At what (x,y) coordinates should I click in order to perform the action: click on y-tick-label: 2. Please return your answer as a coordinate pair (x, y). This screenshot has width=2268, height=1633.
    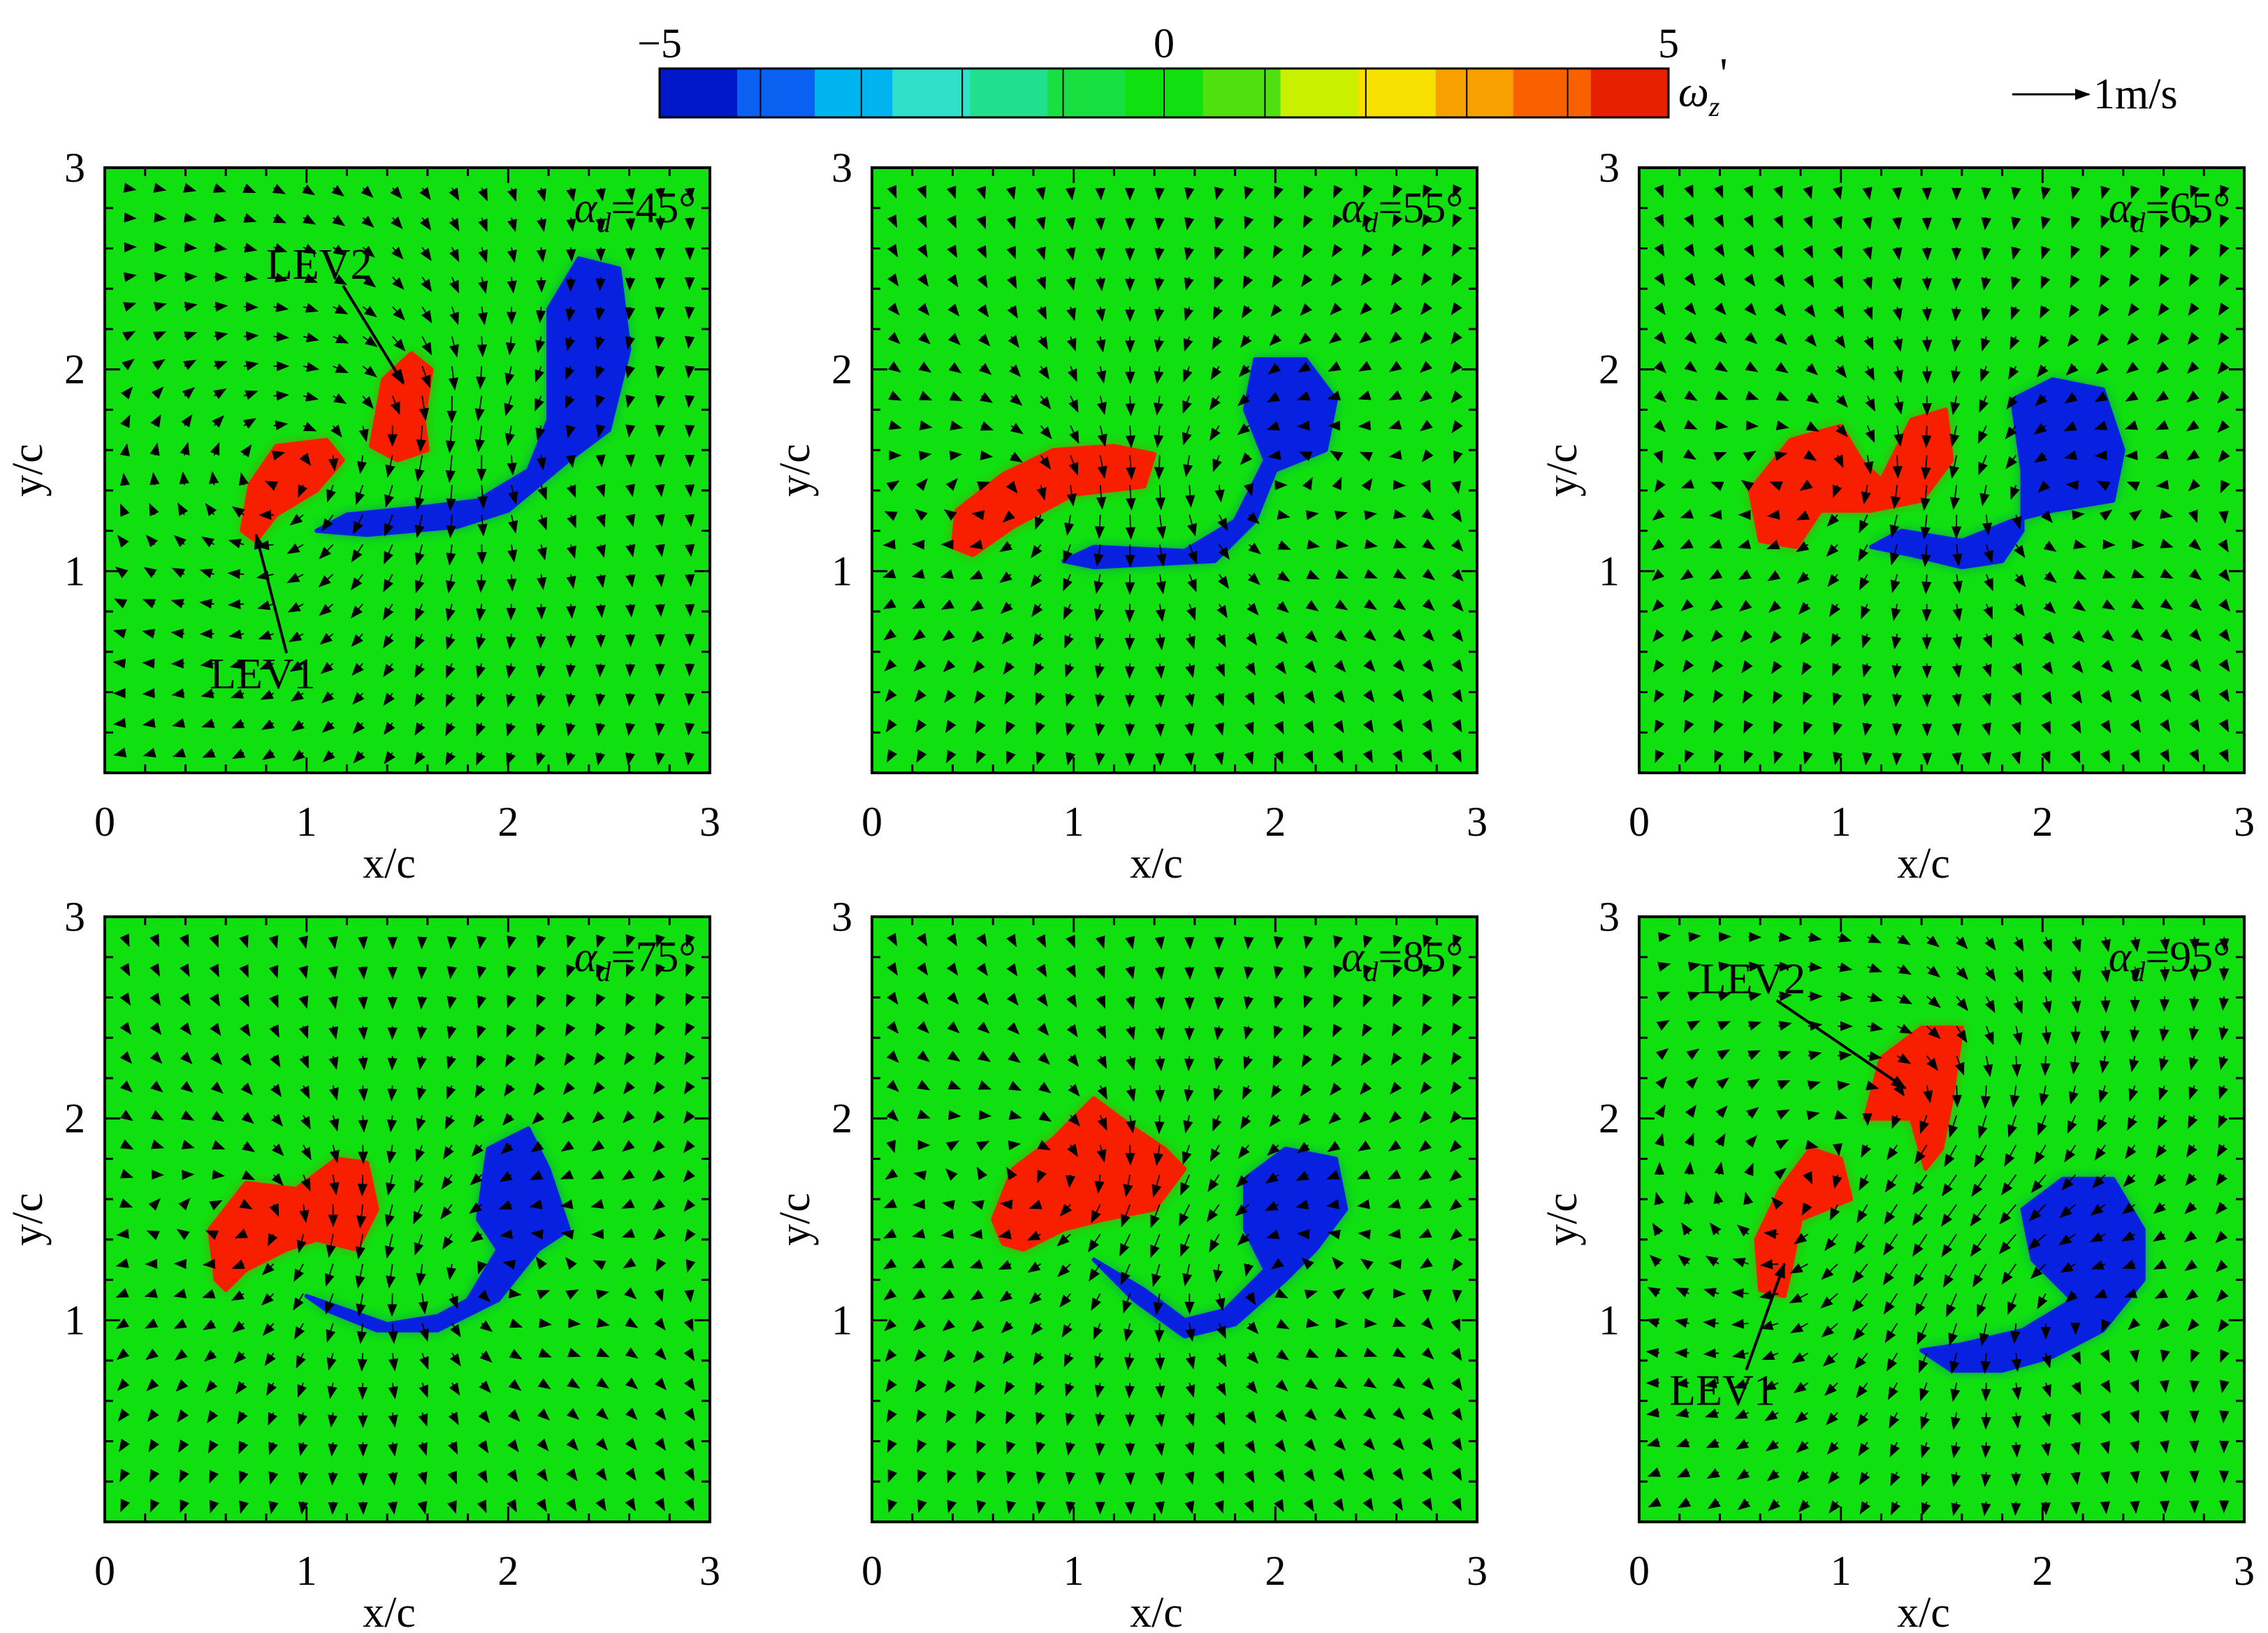
    Looking at the image, I should click on (841, 1119).